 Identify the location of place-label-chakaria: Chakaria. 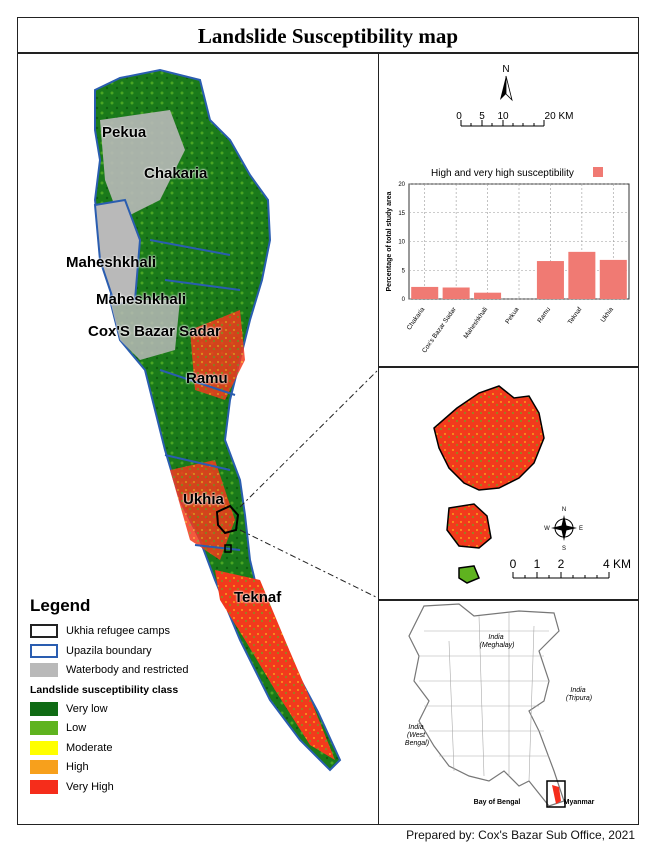
(176, 173).